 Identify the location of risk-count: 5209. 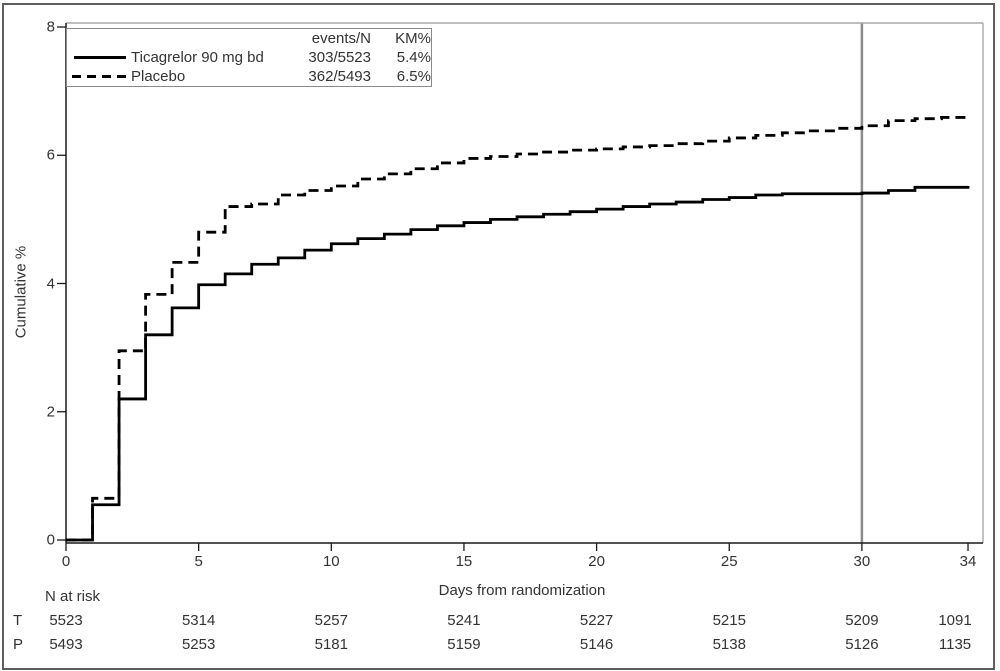
(862, 620).